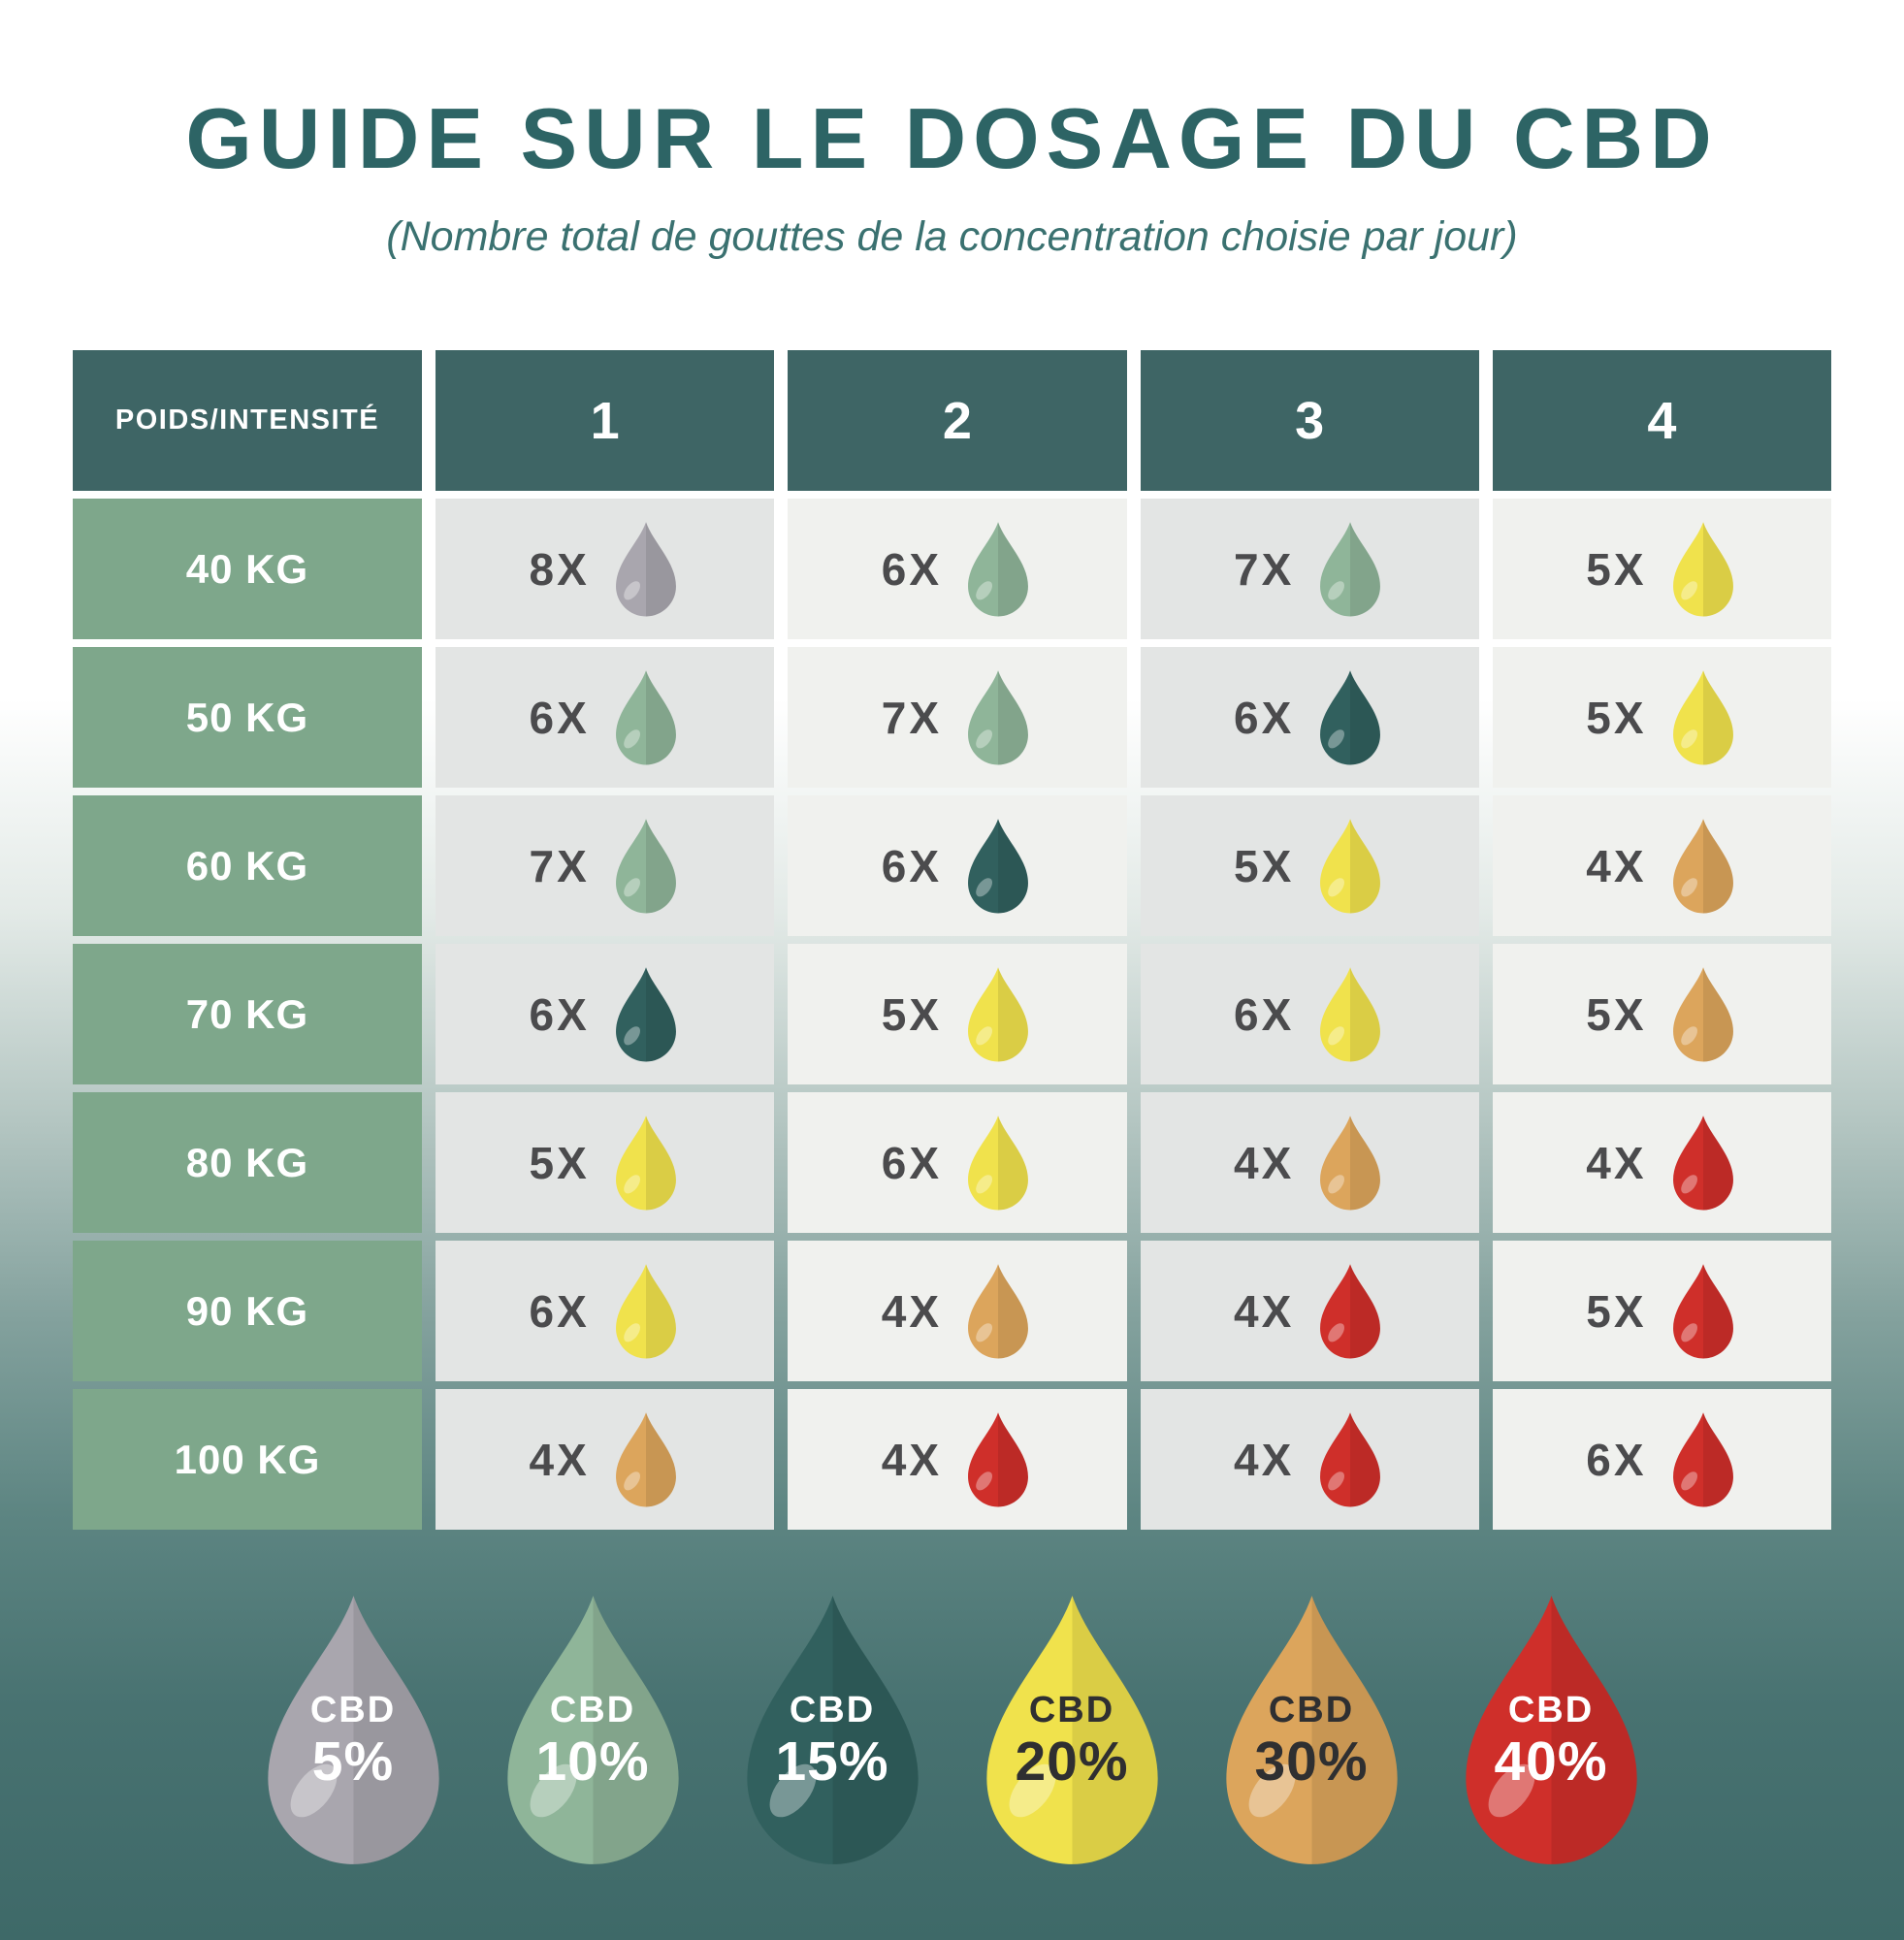 This screenshot has height=1940, width=1904. Describe the element at coordinates (1264, 569) in the screenshot. I see `drop-count: 7X` at that location.